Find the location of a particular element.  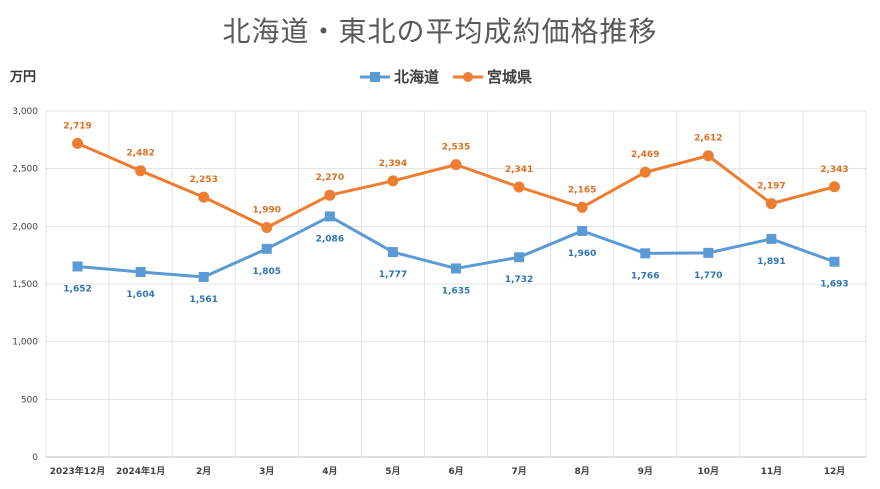

data-label: 1,604 is located at coordinates (140, 295).